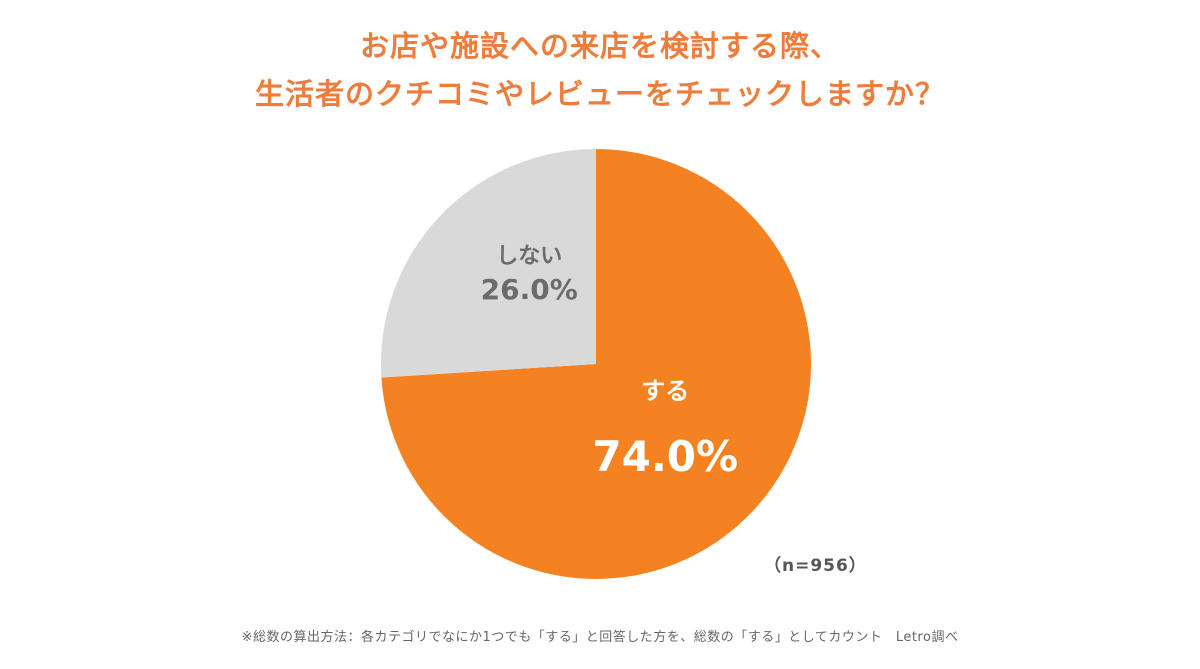  I want to click on pie-slice-shinai-name-label: しない, so click(529, 256).